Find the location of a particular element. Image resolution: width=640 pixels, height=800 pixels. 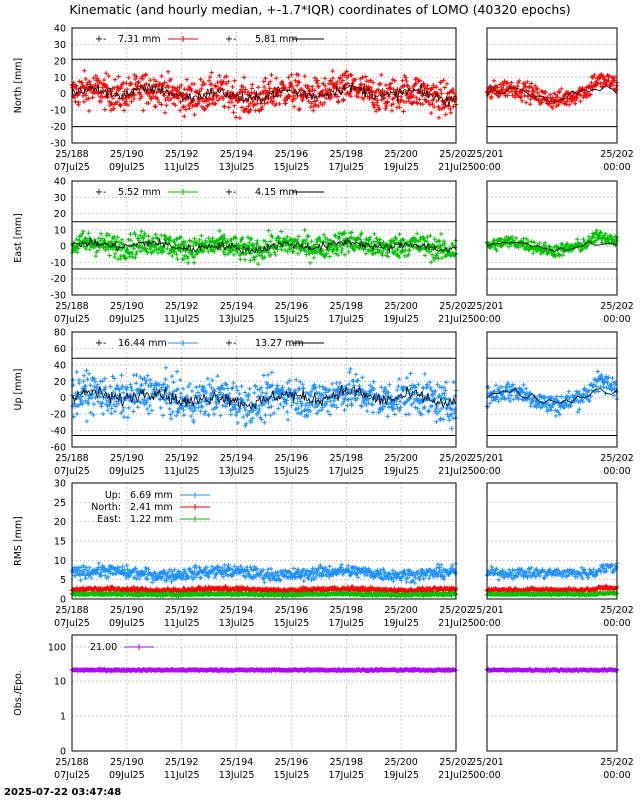

legend-entry: East: 1.22 mm is located at coordinates (153, 519).